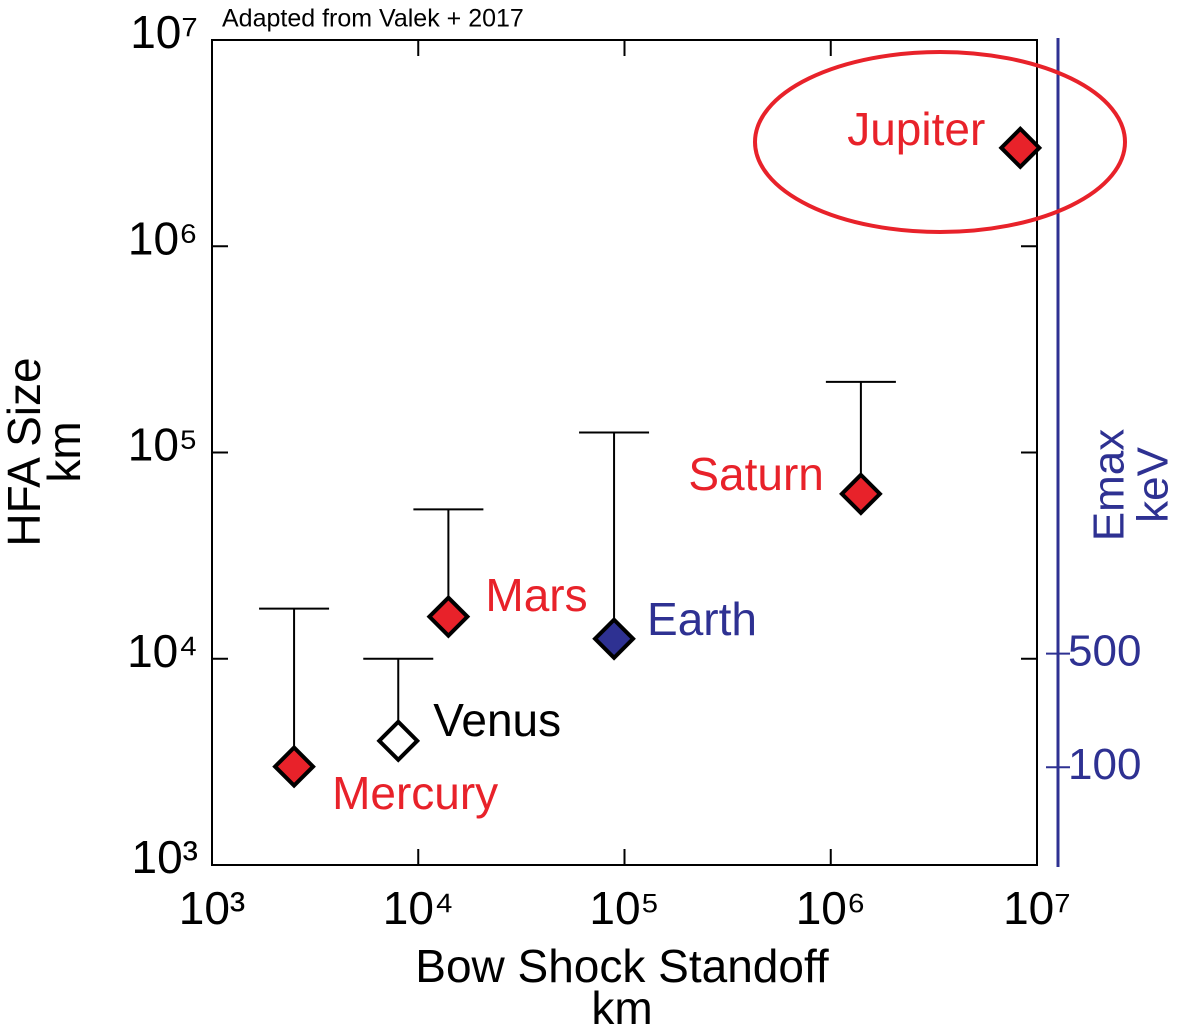 The height and width of the screenshot is (1036, 1183). What do you see at coordinates (373, 19) in the screenshot?
I see `annotation: Adapted from Valek + 2017` at bounding box center [373, 19].